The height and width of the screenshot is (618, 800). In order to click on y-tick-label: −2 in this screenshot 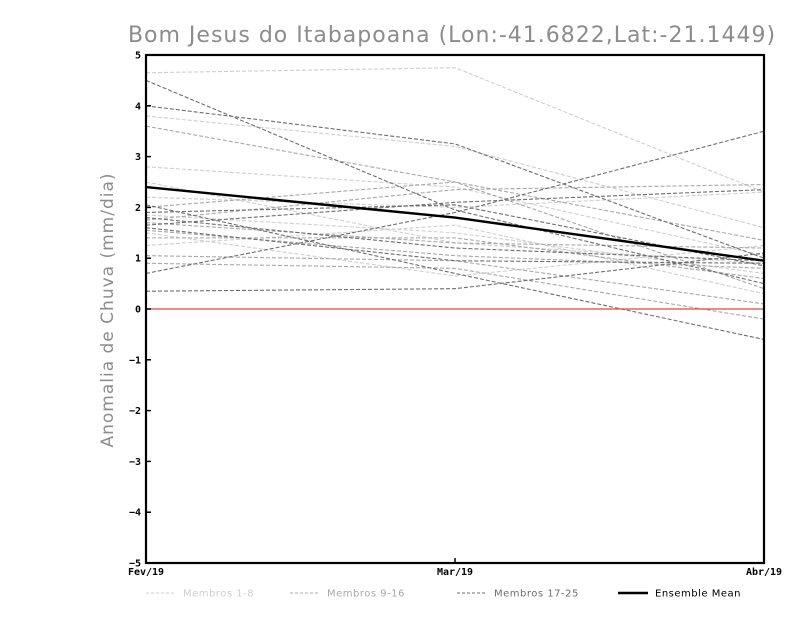, I will do `click(135, 411)`.